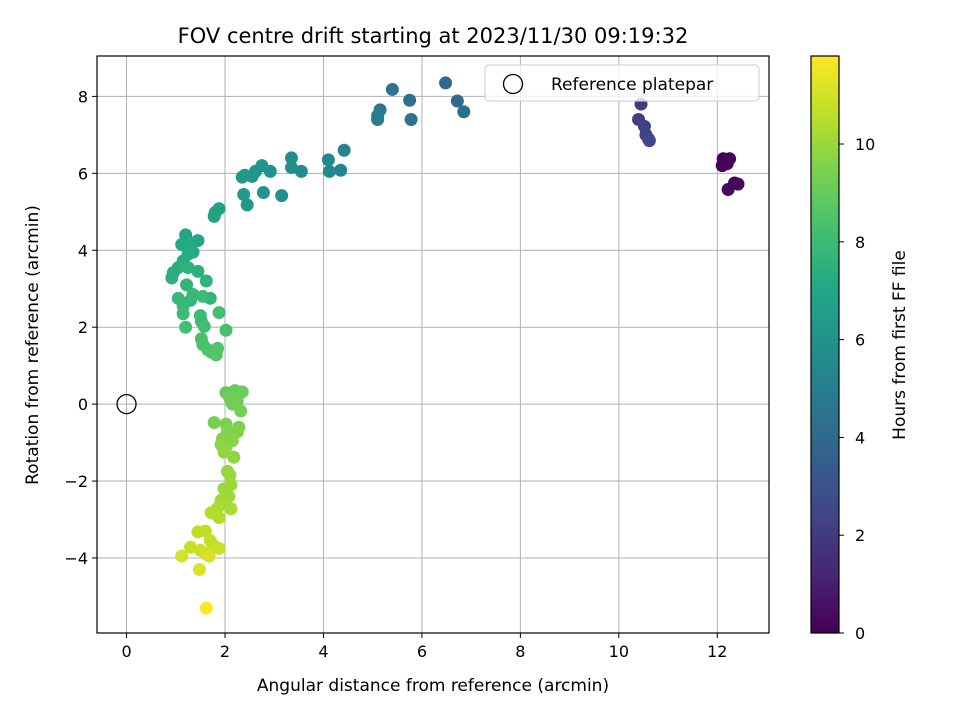  Describe the element at coordinates (83, 327) in the screenshot. I see `y-tick-label: 2` at that location.